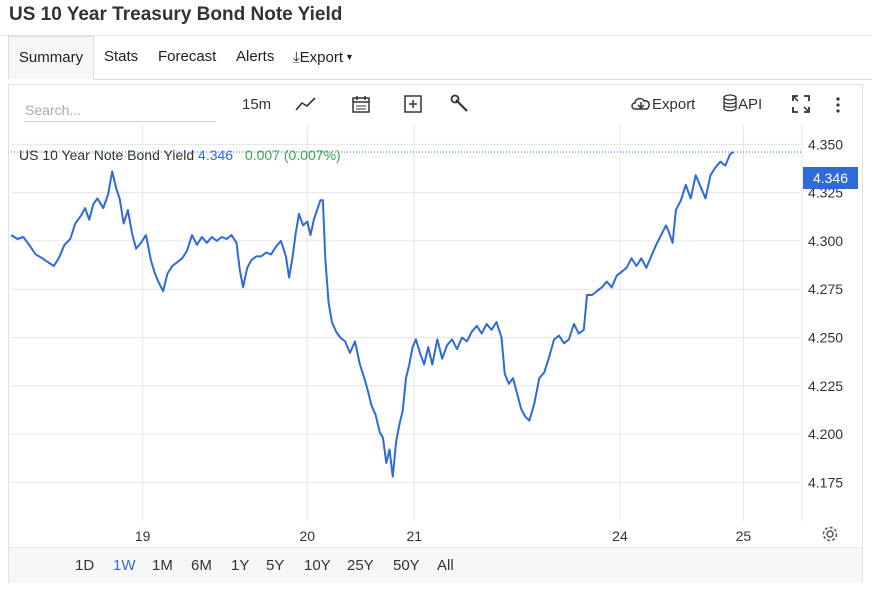  Describe the element at coordinates (482, 79) in the screenshot. I see `tabs-divider` at that location.